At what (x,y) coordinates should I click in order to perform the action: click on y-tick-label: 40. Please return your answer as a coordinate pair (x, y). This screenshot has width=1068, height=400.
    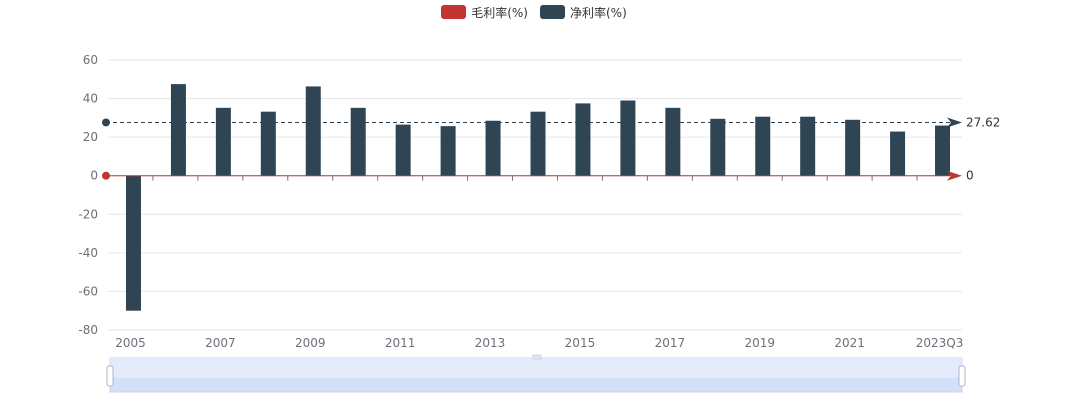
    Looking at the image, I should click on (90, 99).